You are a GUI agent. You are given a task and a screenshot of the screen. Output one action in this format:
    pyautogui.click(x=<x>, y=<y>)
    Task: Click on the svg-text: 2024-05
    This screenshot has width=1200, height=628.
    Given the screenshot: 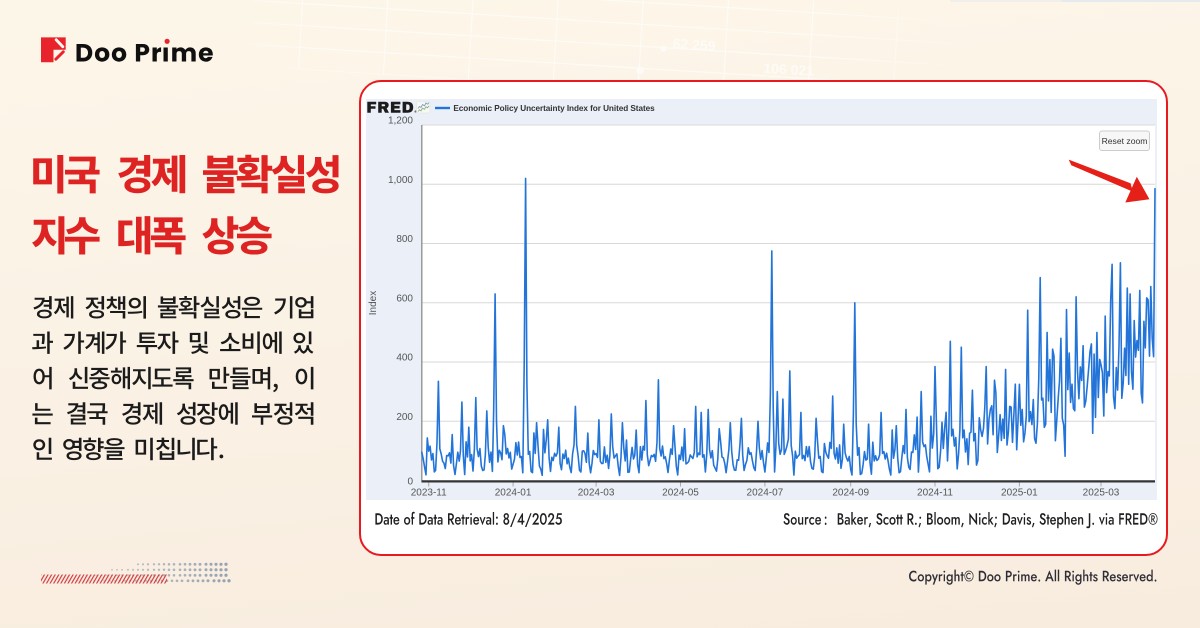 What is the action you would take?
    pyautogui.click(x=680, y=493)
    